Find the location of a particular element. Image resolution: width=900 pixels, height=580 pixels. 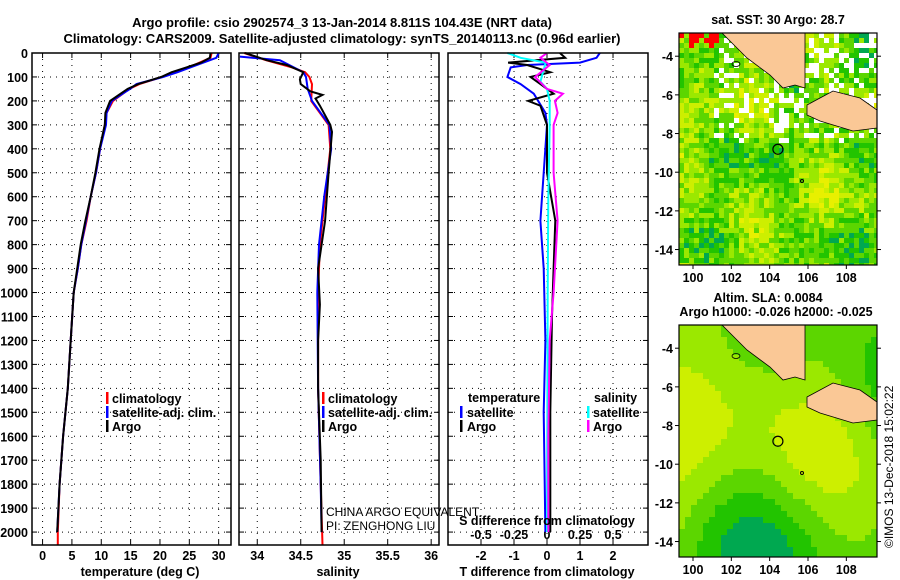

x-tick-label: 1 is located at coordinates (580, 556).